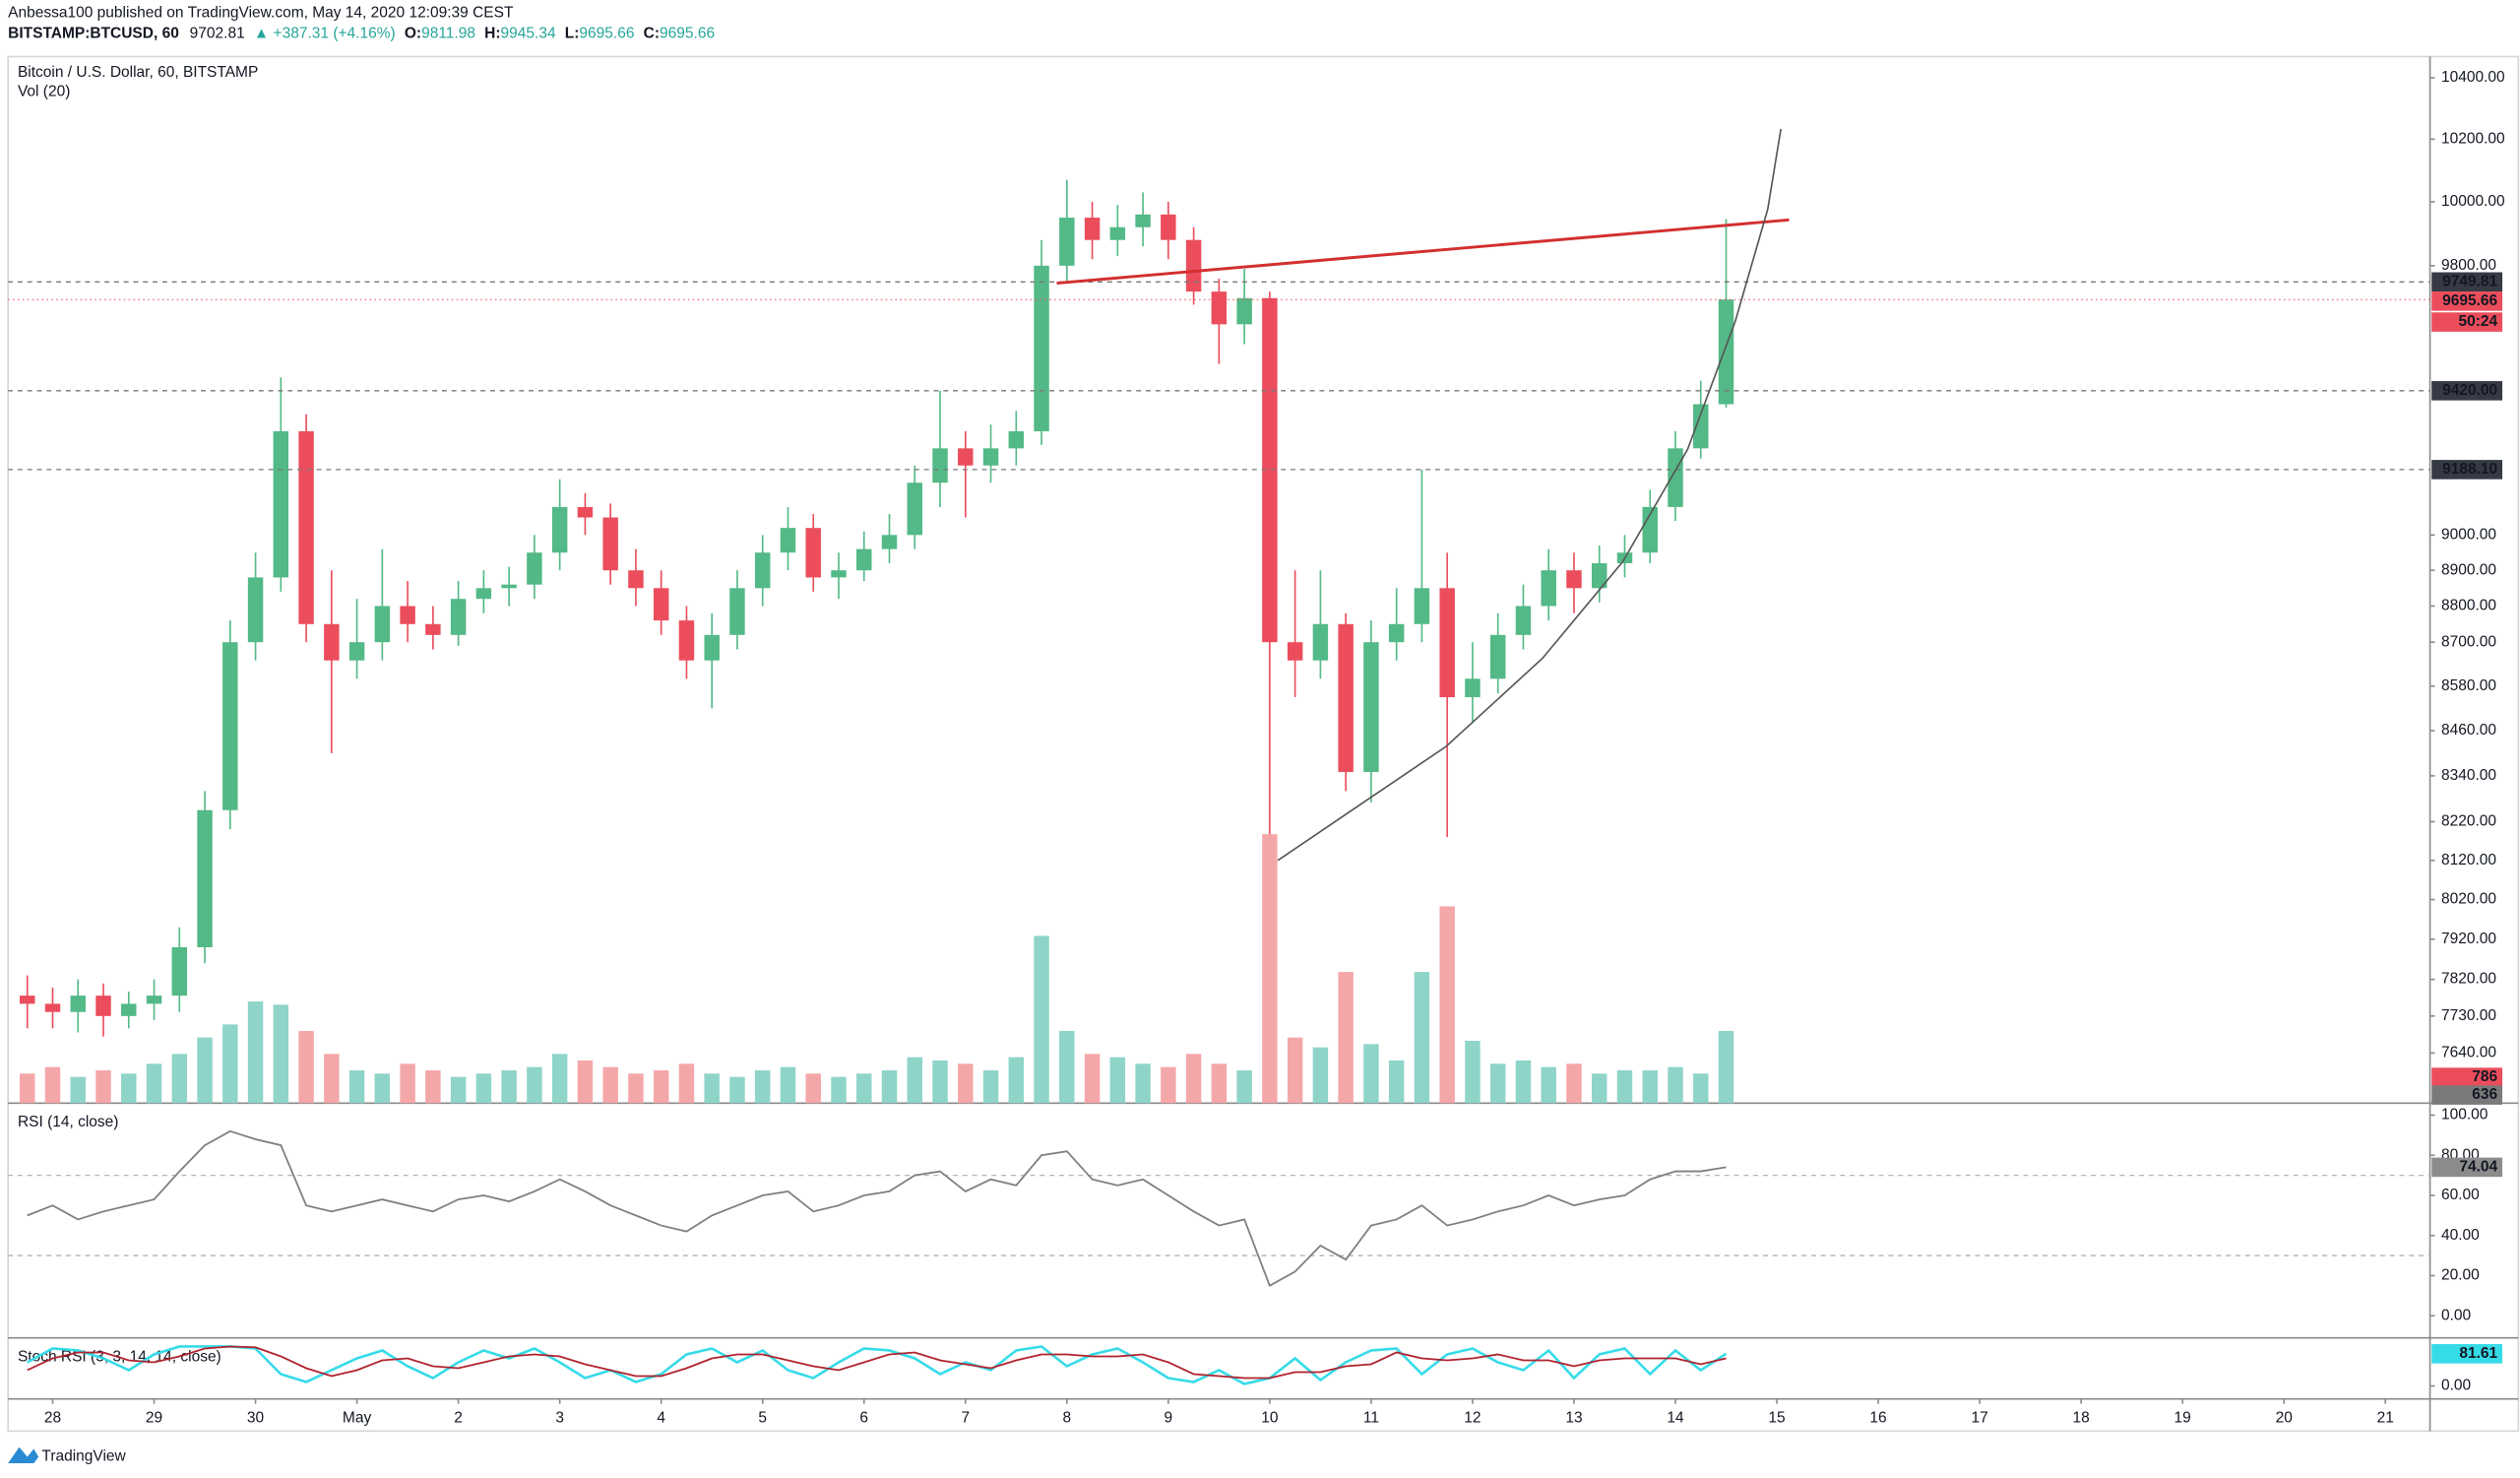  I want to click on last-price-label: 9695.66, so click(2469, 300).